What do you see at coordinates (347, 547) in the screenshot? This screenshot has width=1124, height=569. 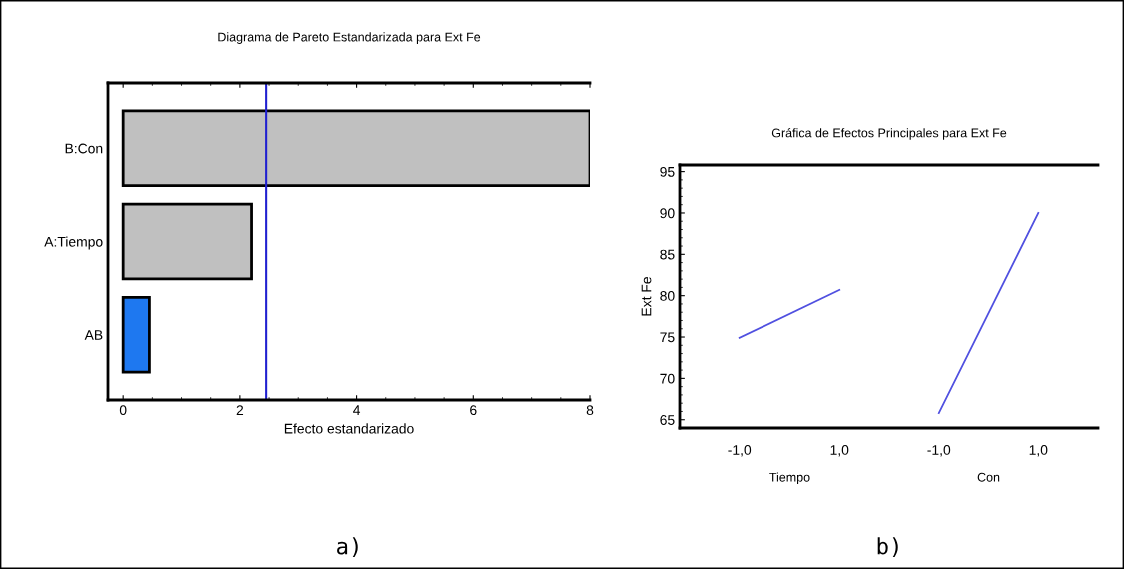 I see `text: a)` at bounding box center [347, 547].